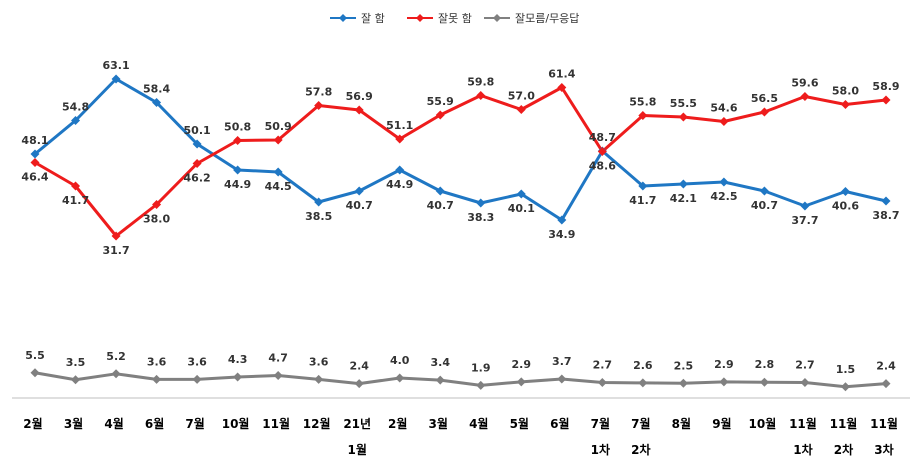 The width and height of the screenshot is (921, 470). Describe the element at coordinates (318, 92) in the screenshot. I see `data-label-bad: 57.8` at that location.